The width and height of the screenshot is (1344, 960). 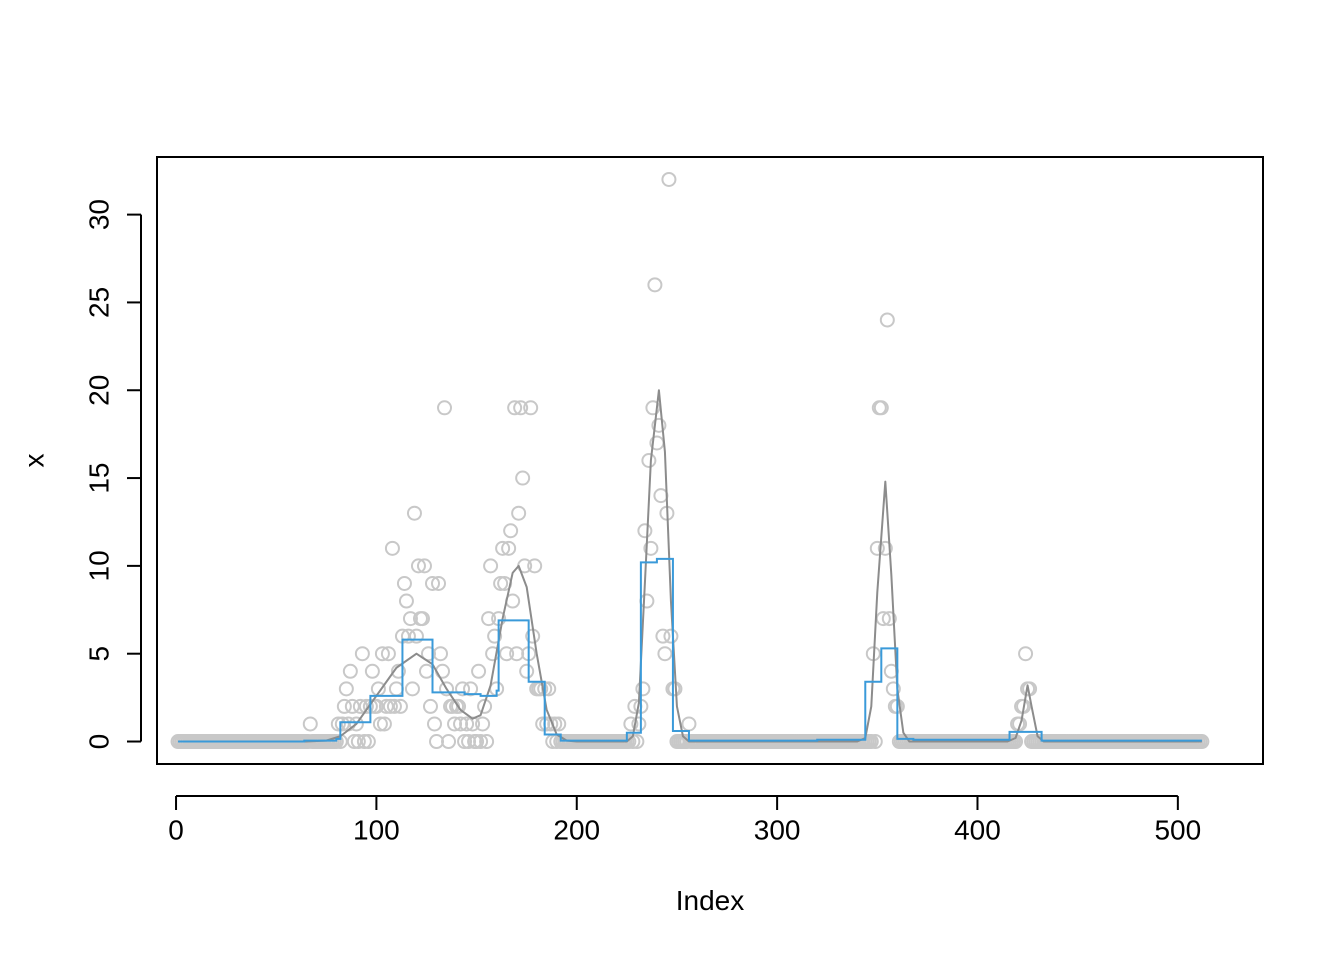 What do you see at coordinates (576, 829) in the screenshot?
I see `x-tick-label: 200` at bounding box center [576, 829].